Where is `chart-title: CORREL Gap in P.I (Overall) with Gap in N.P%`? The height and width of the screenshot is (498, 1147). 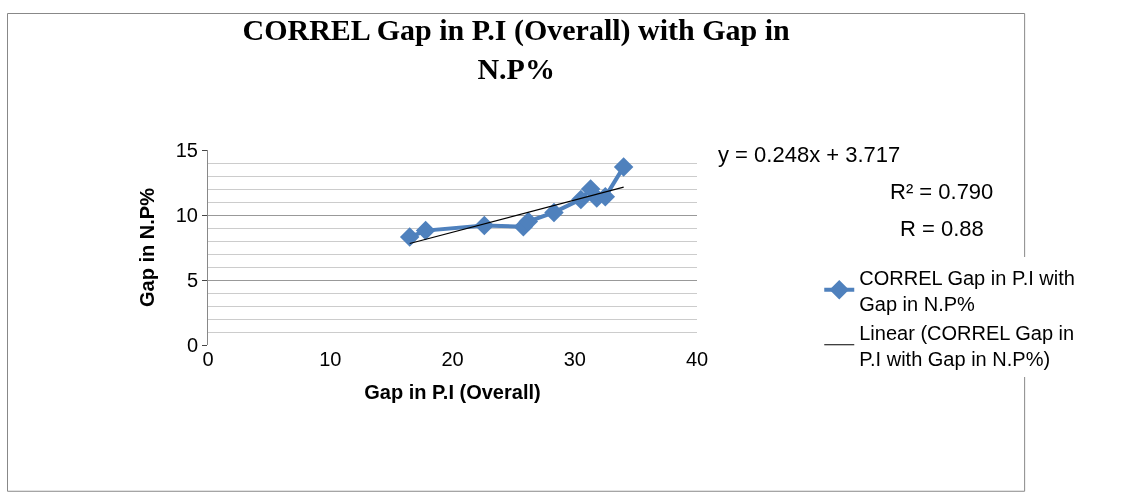 chart-title: CORREL Gap in P.I (Overall) with Gap in N.P% is located at coordinates (516, 48).